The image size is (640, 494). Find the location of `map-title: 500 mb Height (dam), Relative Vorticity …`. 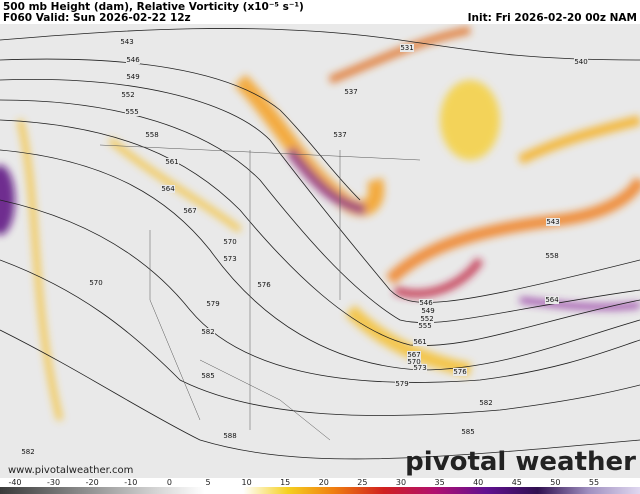

map-title: 500 mb Height (dam), Relative Vorticity … is located at coordinates (153, 7).